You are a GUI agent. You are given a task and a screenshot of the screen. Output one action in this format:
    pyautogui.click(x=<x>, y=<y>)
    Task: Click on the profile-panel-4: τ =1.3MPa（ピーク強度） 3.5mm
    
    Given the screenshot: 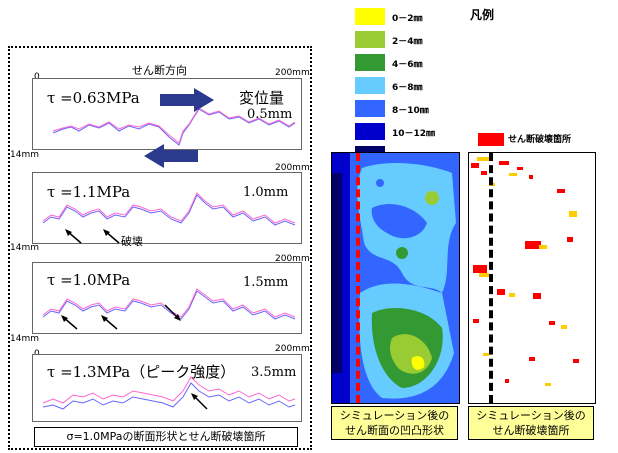 What is the action you would take?
    pyautogui.click(x=167, y=388)
    